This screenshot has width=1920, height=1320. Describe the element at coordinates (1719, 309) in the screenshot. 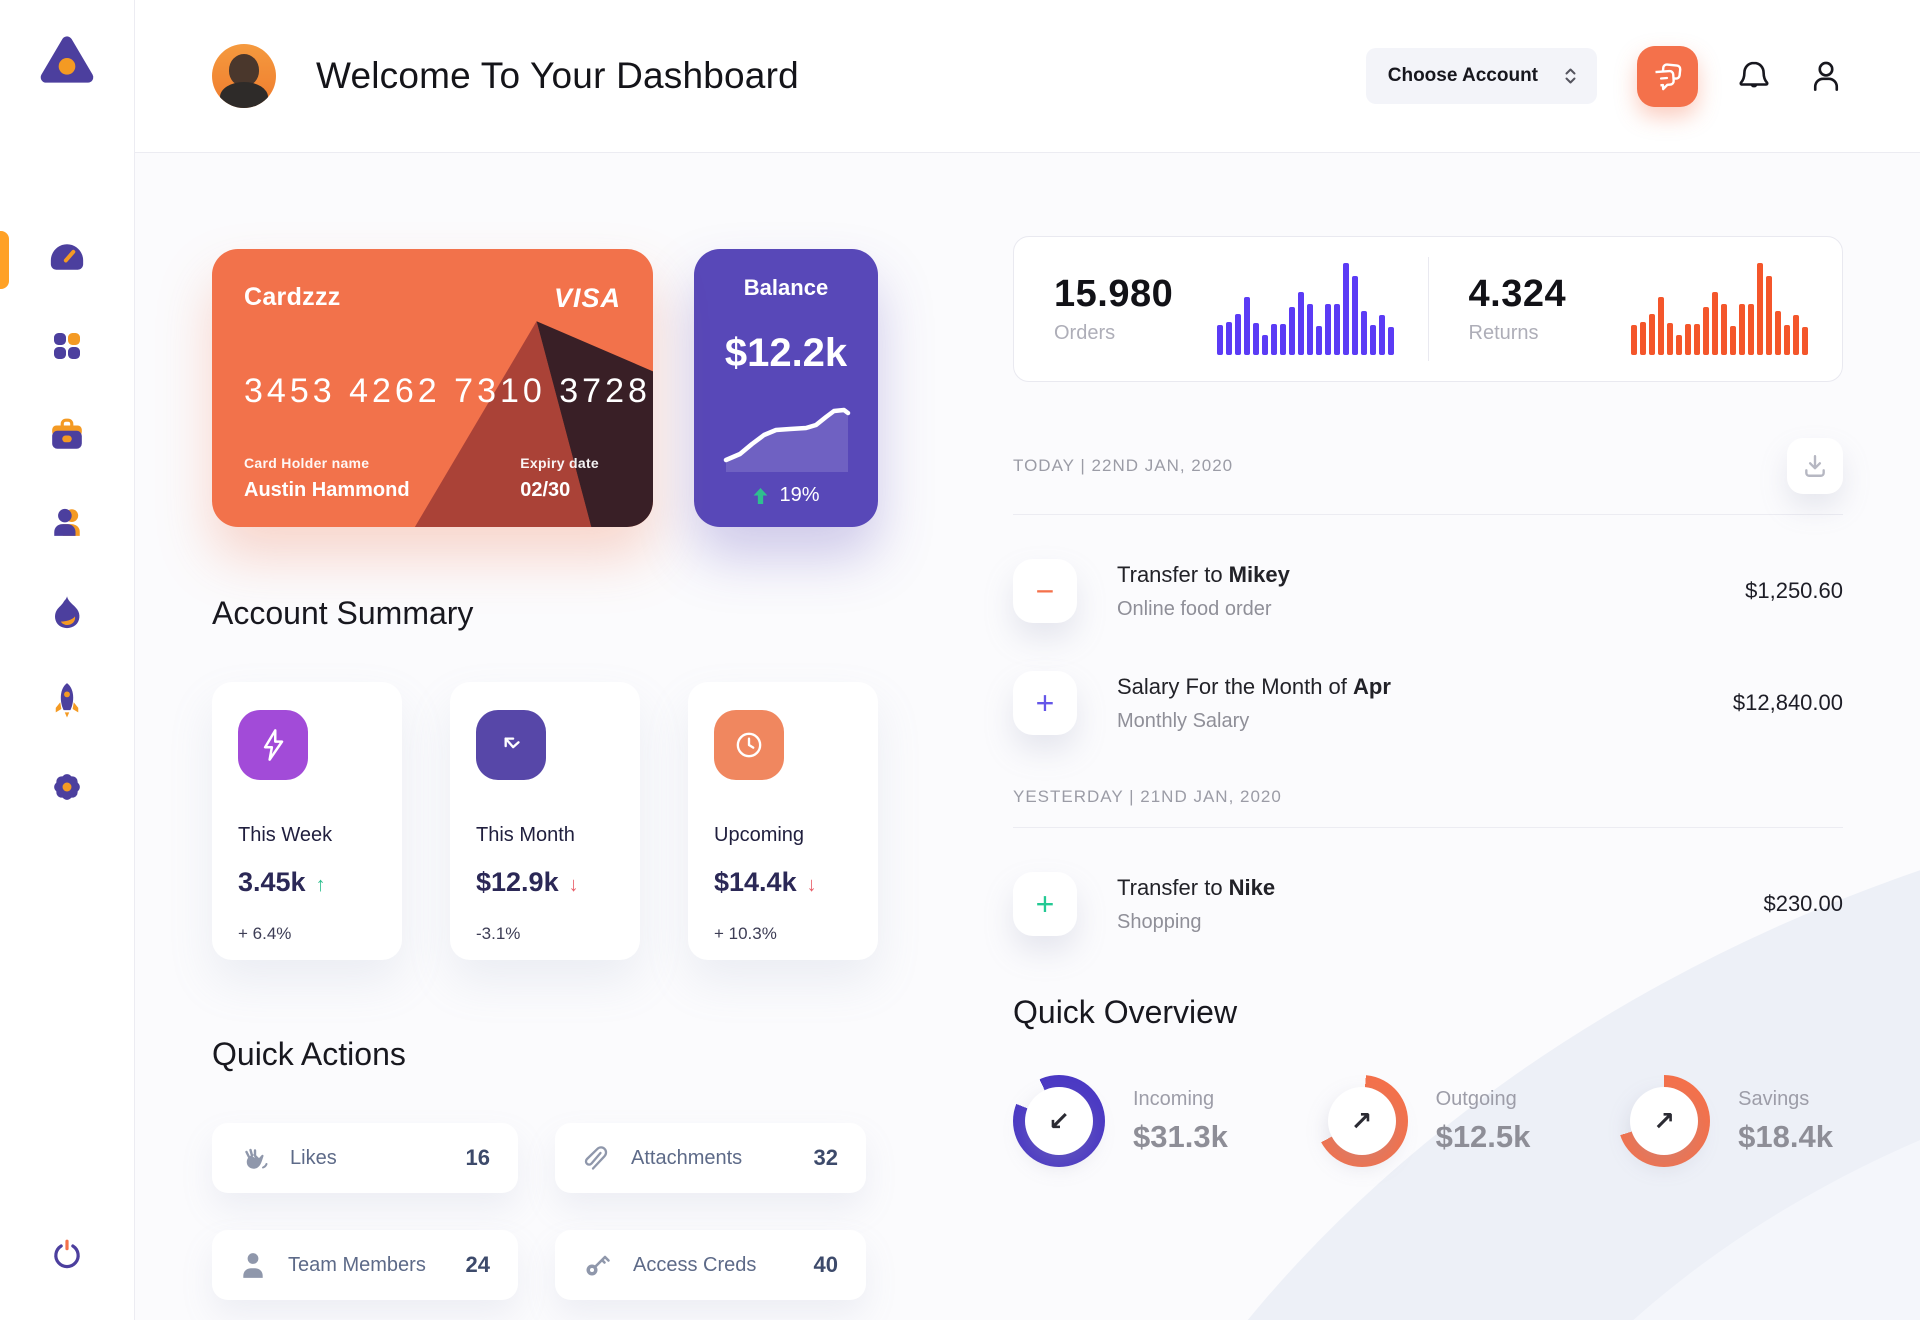

I see `returns-bar-chart` at that location.